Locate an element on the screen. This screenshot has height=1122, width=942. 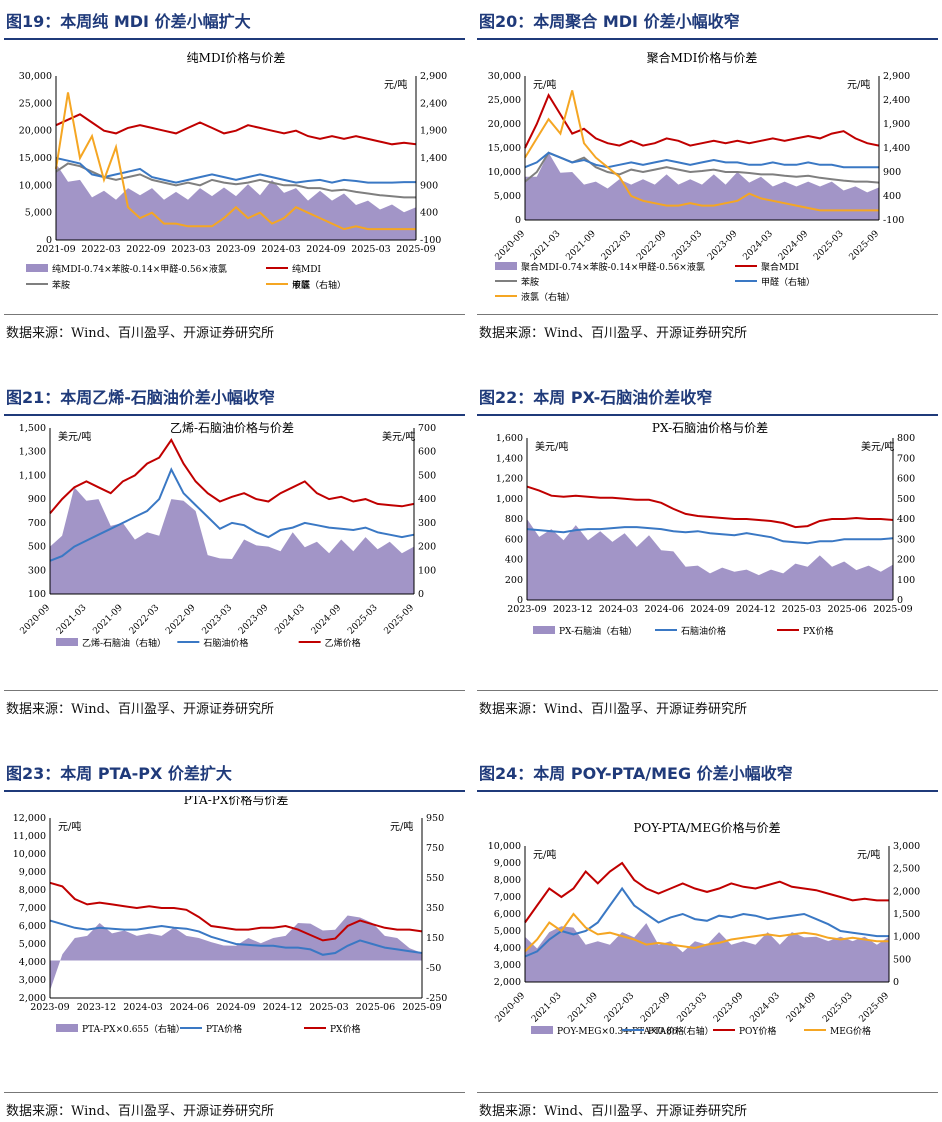
right-tick-label: 550 is located at coordinates (435, 878).